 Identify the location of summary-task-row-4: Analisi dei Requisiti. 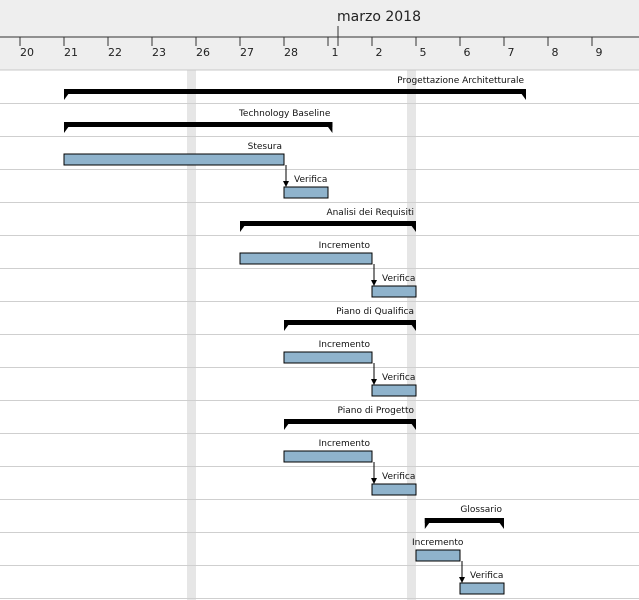
(328, 220).